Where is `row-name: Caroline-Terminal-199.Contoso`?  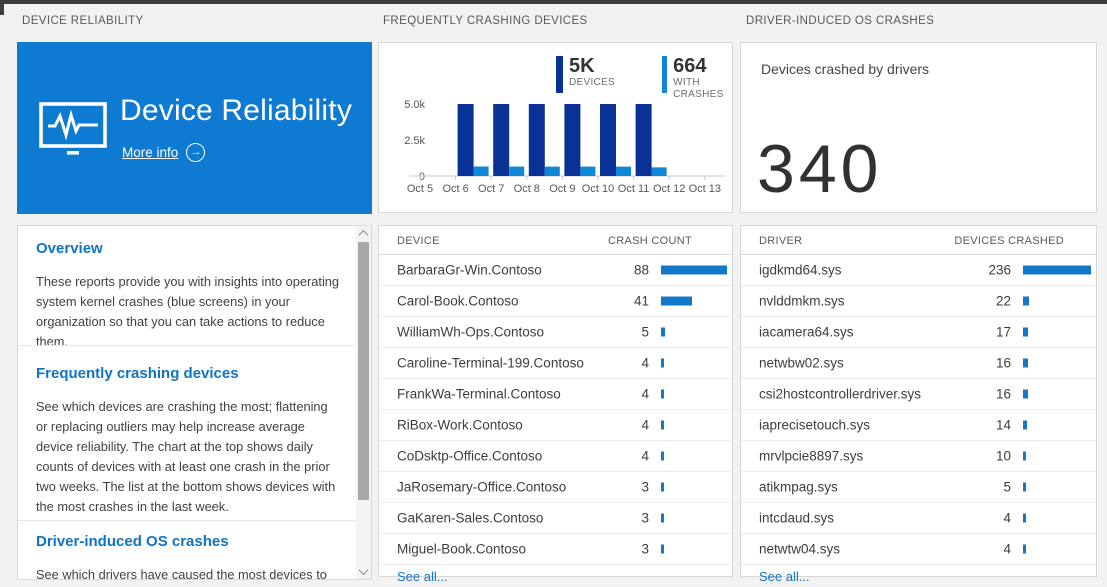 row-name: Caroline-Terminal-199.Contoso is located at coordinates (490, 363).